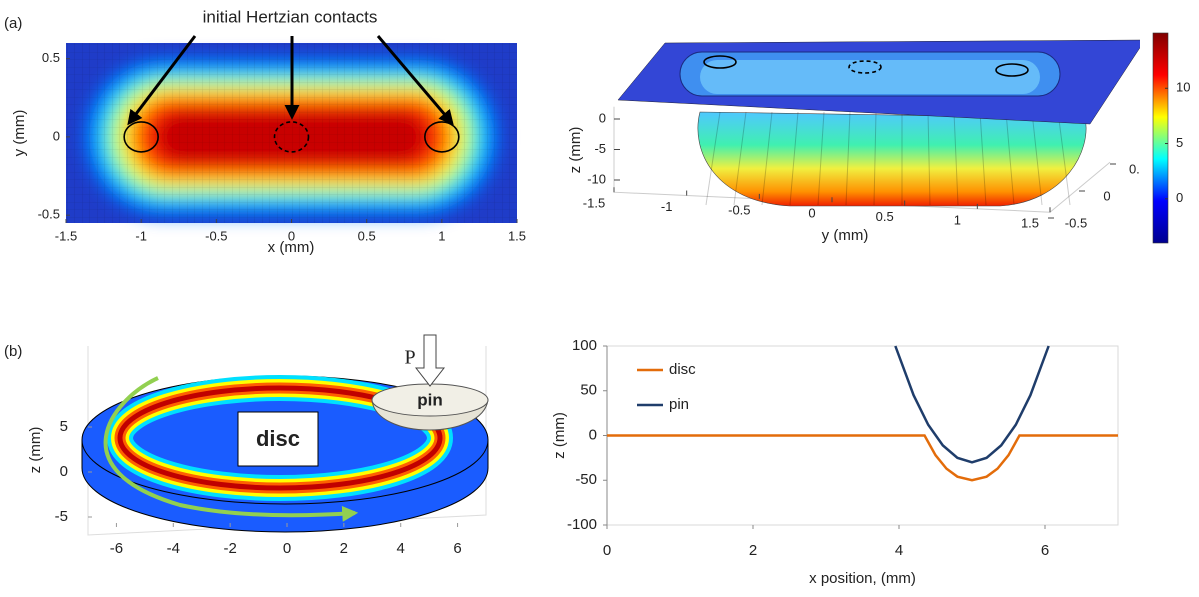 The image size is (1199, 597). I want to click on colorbar-tick-label: 0, so click(1179, 197).